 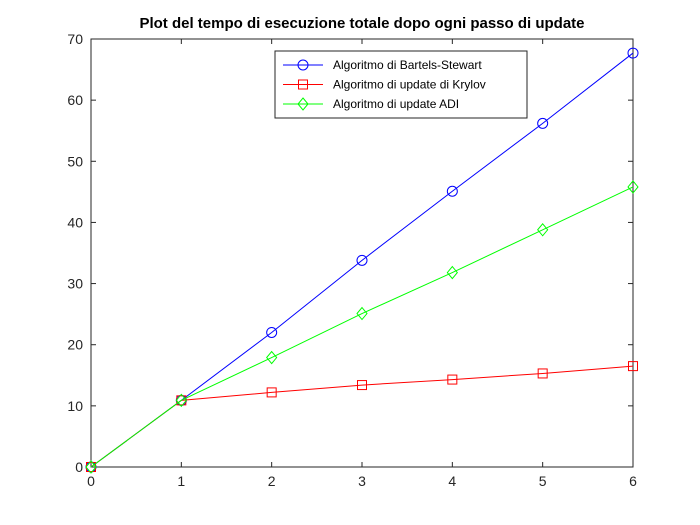 What do you see at coordinates (633, 481) in the screenshot?
I see `x-tick-label: 6` at bounding box center [633, 481].